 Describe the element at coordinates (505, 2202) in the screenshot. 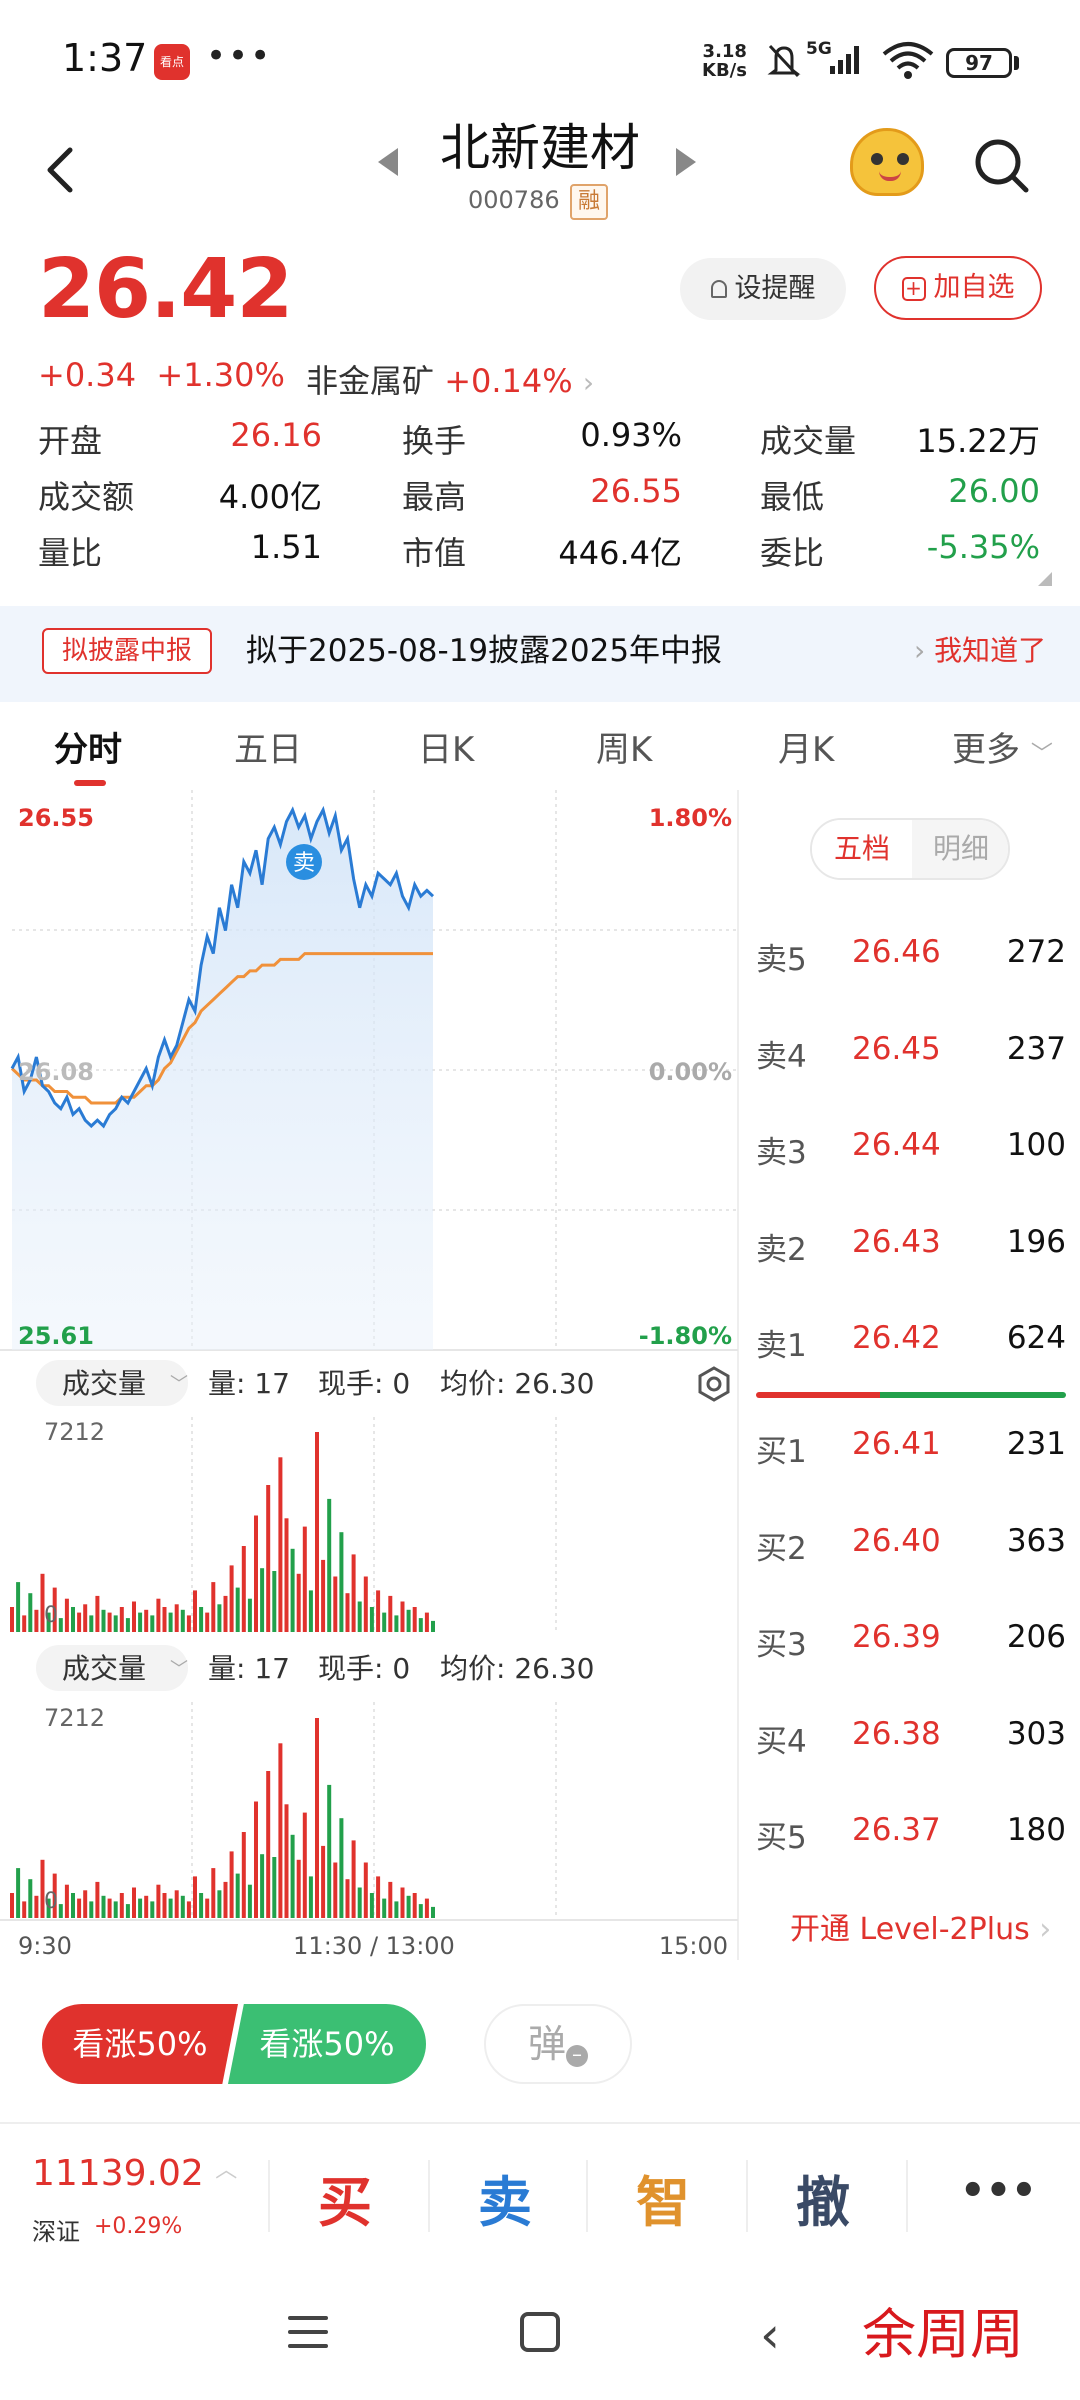

I see `sell-button: 卖` at that location.